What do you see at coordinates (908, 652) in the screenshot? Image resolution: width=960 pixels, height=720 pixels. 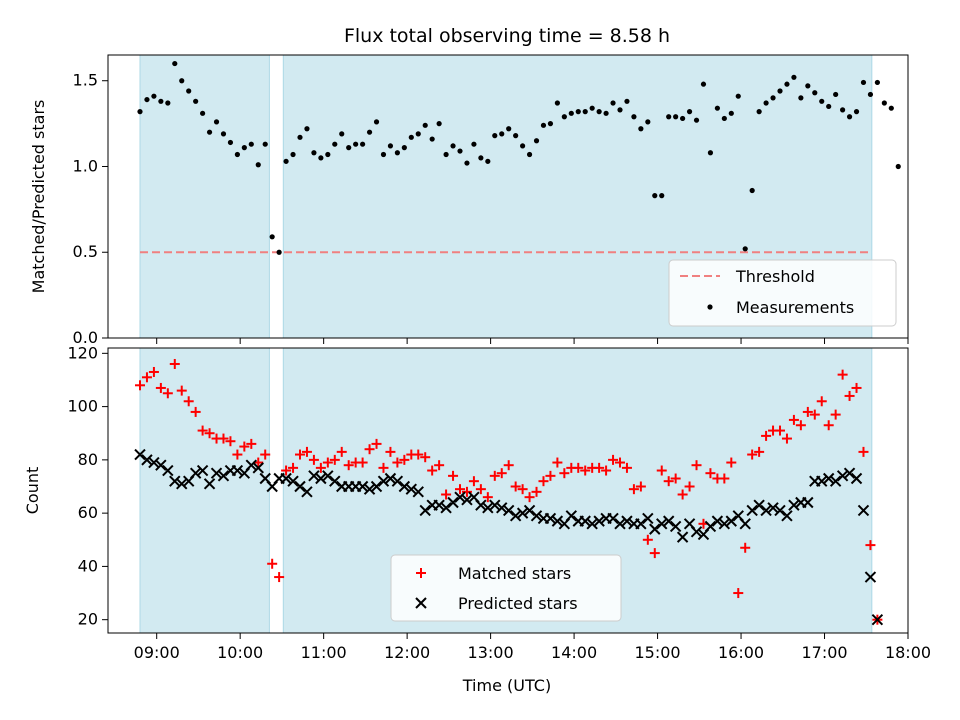 I see `x-tick-label: 18:00` at bounding box center [908, 652].